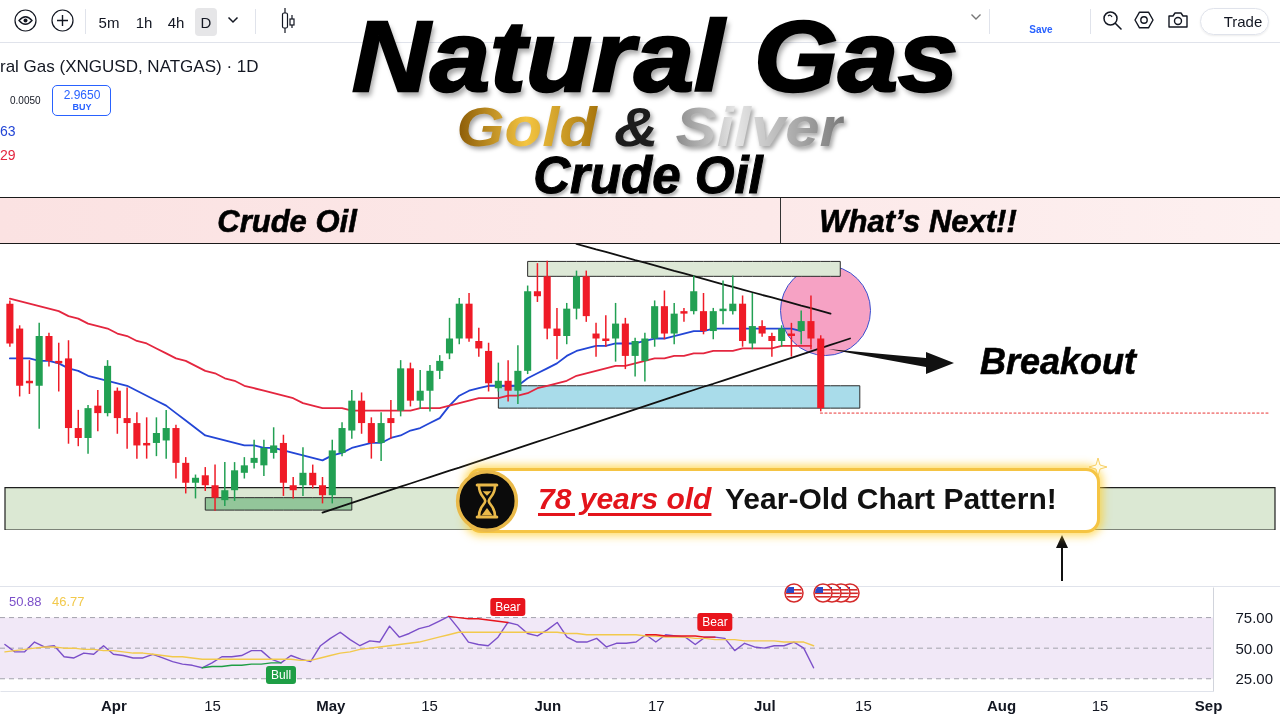  What do you see at coordinates (1254, 648) in the screenshot?
I see `y-tick-label: 50.00` at bounding box center [1254, 648].